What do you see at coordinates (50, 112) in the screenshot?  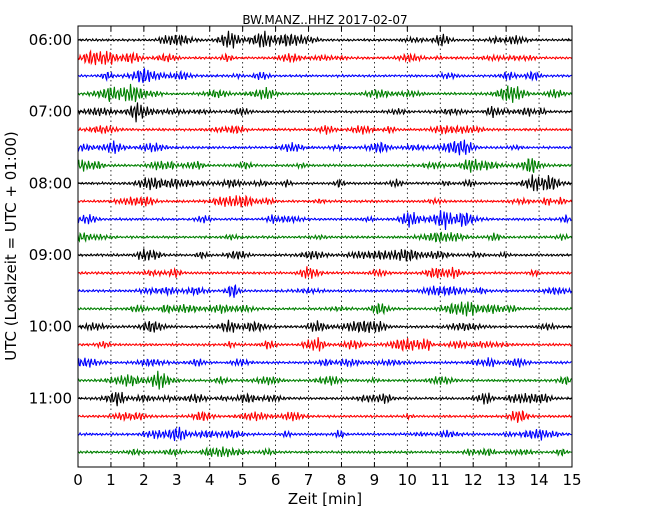 I see `y-tick-label: 07:00` at bounding box center [50, 112].